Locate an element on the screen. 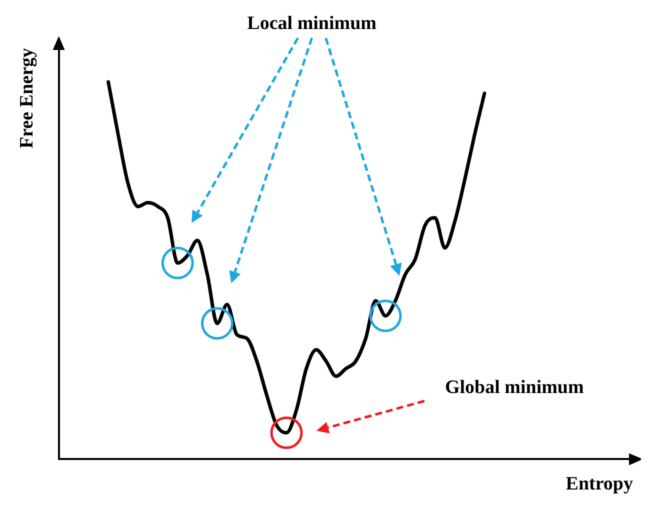 This screenshot has width=649, height=508. y-axis-title: Free Energy is located at coordinates (27, 98).